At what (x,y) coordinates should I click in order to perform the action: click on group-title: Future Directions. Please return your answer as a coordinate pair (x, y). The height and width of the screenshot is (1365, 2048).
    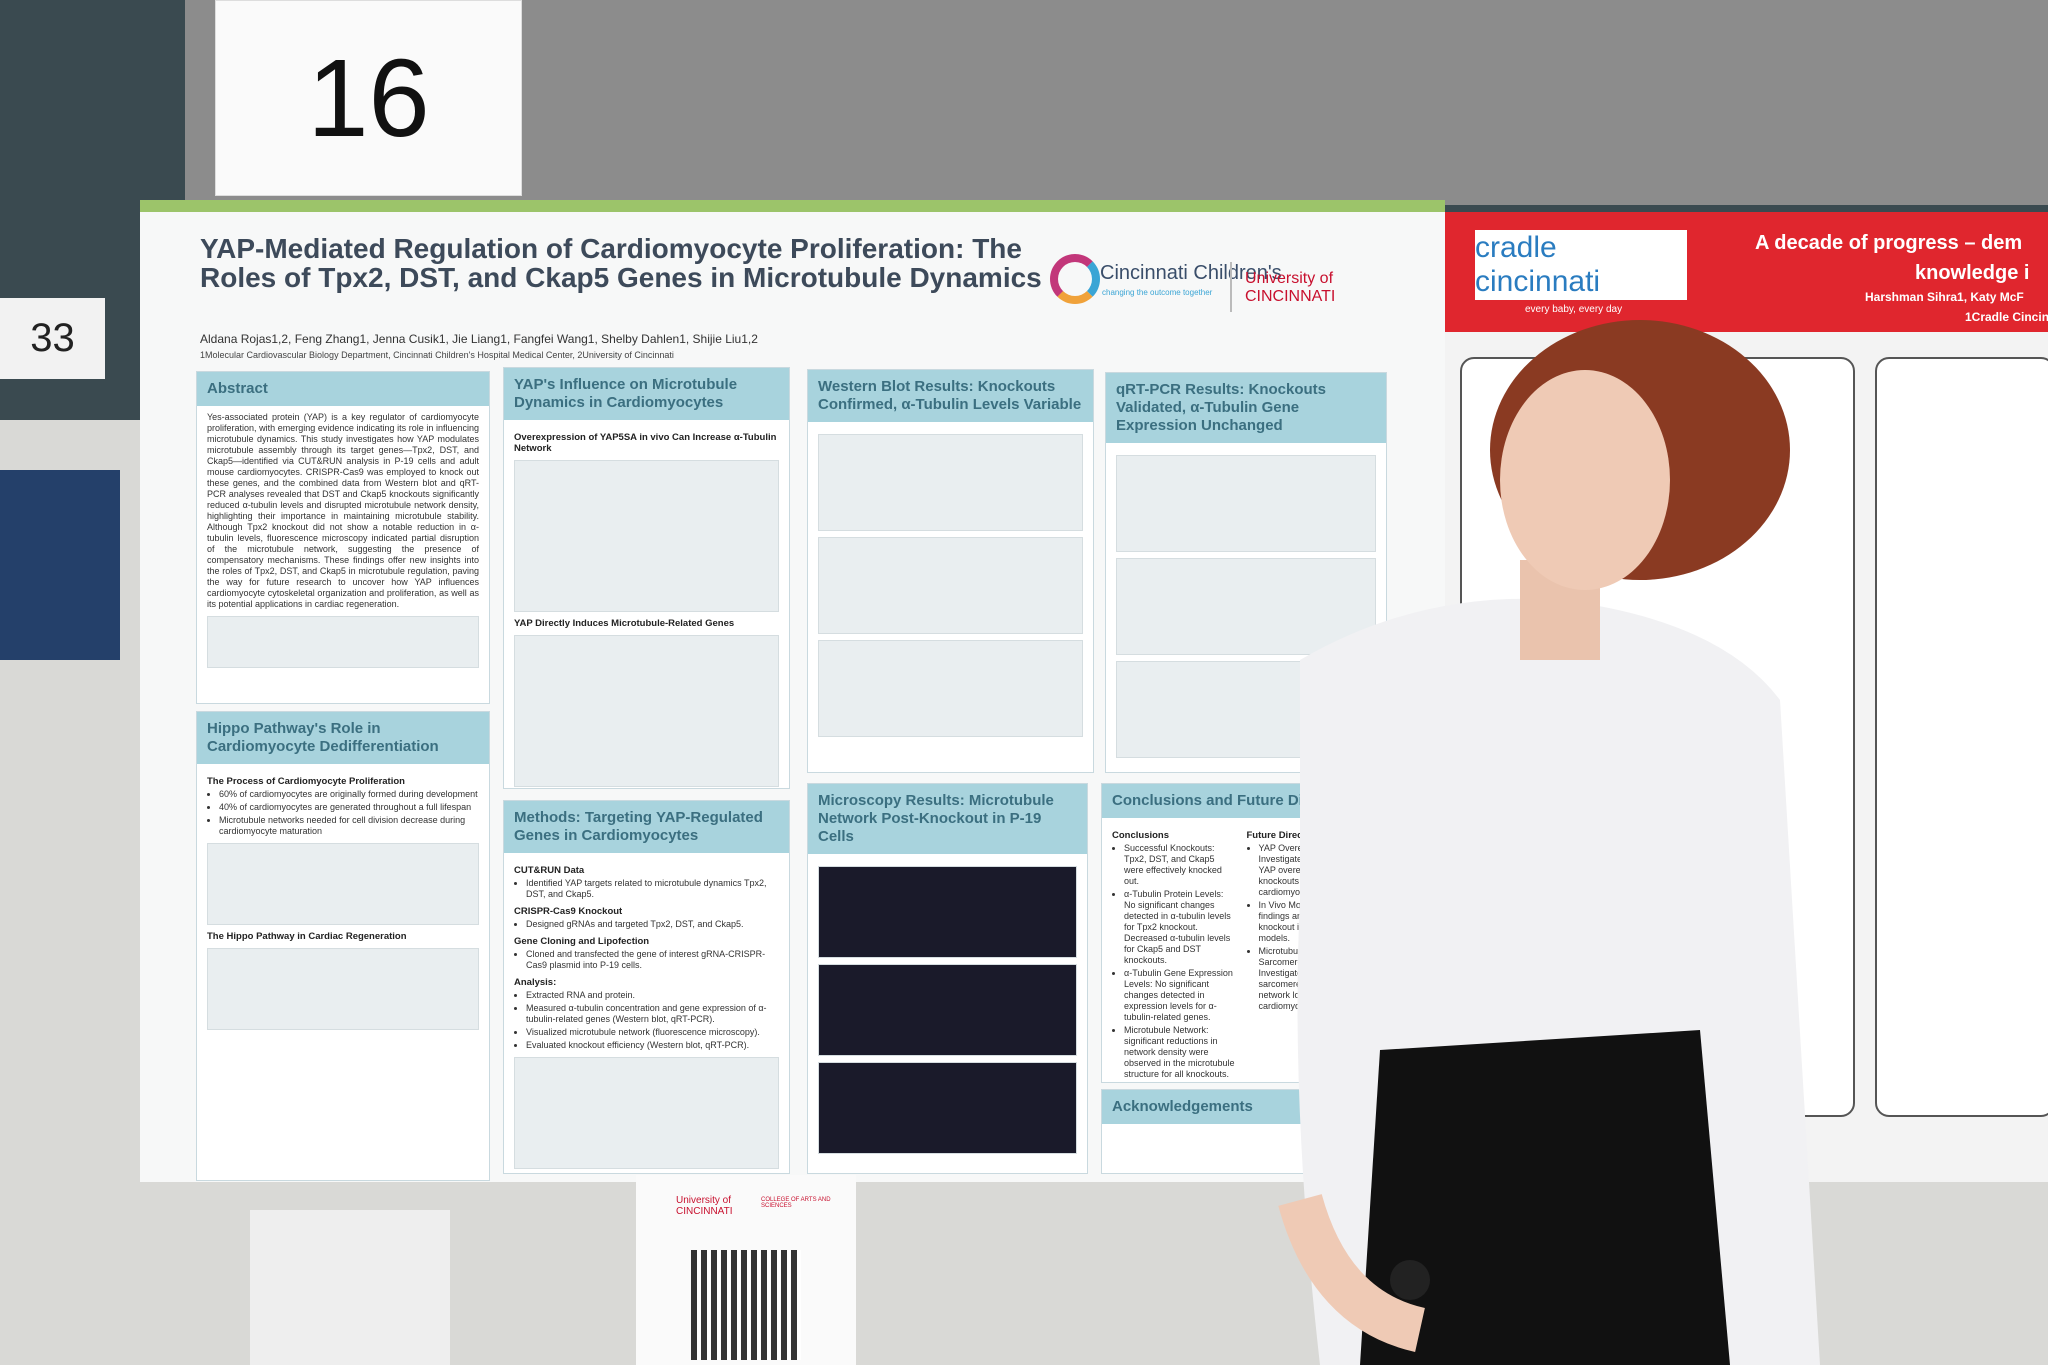
    Looking at the image, I should click on (1286, 835).